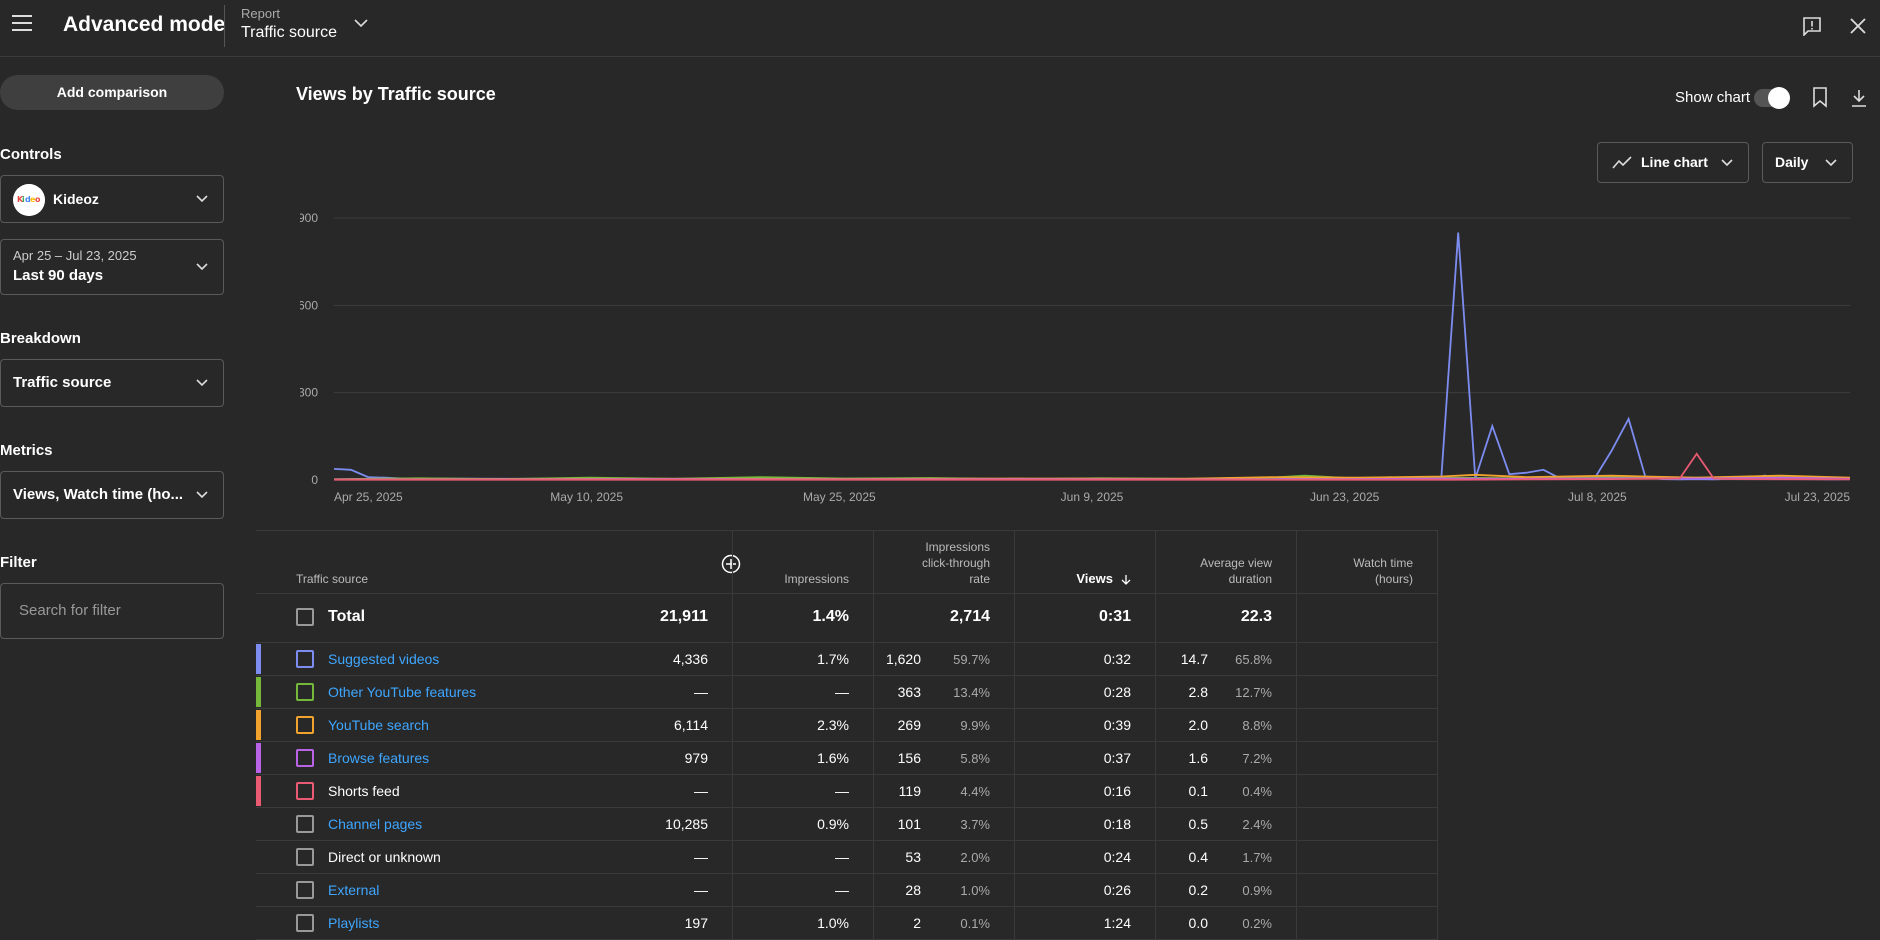 The width and height of the screenshot is (1880, 940). Describe the element at coordinates (40, 338) in the screenshot. I see `breakdown-heading: Breakdown` at that location.